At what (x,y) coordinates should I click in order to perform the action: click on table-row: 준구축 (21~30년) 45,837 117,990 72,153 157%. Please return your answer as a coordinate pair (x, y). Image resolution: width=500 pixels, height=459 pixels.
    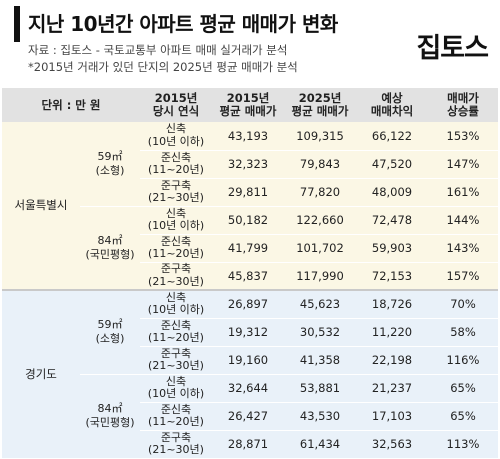
    Looking at the image, I should click on (250, 276).